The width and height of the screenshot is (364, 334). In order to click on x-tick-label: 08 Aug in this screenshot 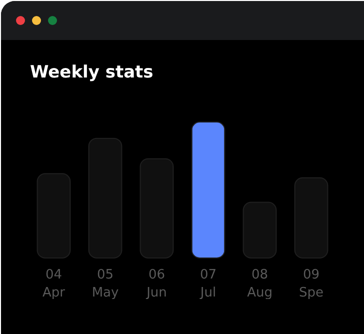, I will do `click(259, 284)`.